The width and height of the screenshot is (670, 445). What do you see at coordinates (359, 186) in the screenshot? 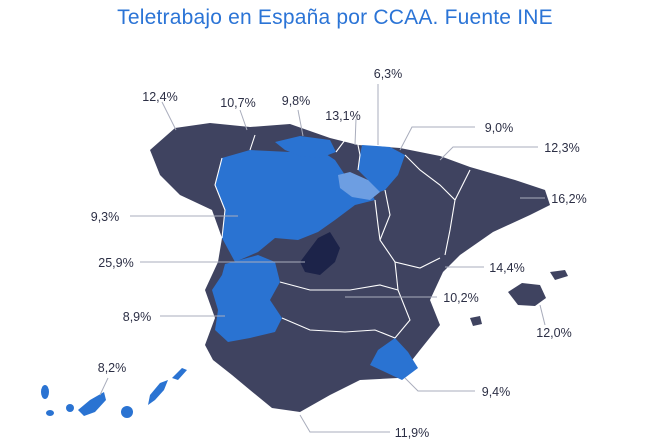
I see `region-la-rioja` at bounding box center [359, 186].